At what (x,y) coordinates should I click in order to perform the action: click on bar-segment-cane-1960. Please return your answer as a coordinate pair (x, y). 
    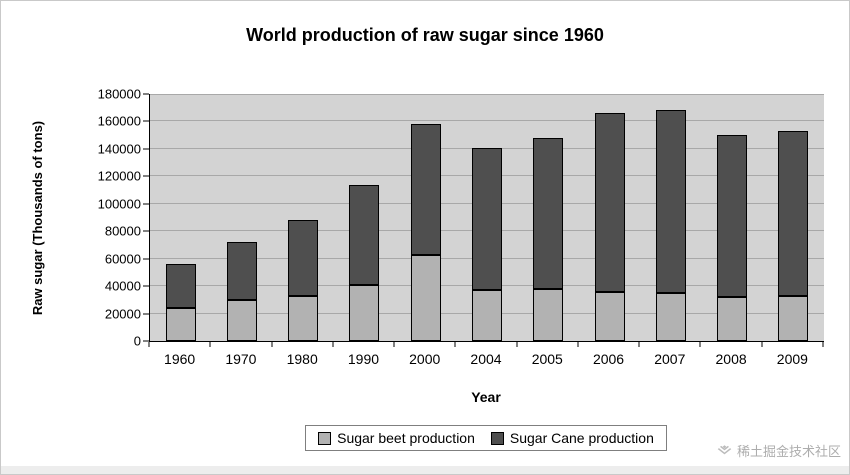
    Looking at the image, I should click on (180, 286).